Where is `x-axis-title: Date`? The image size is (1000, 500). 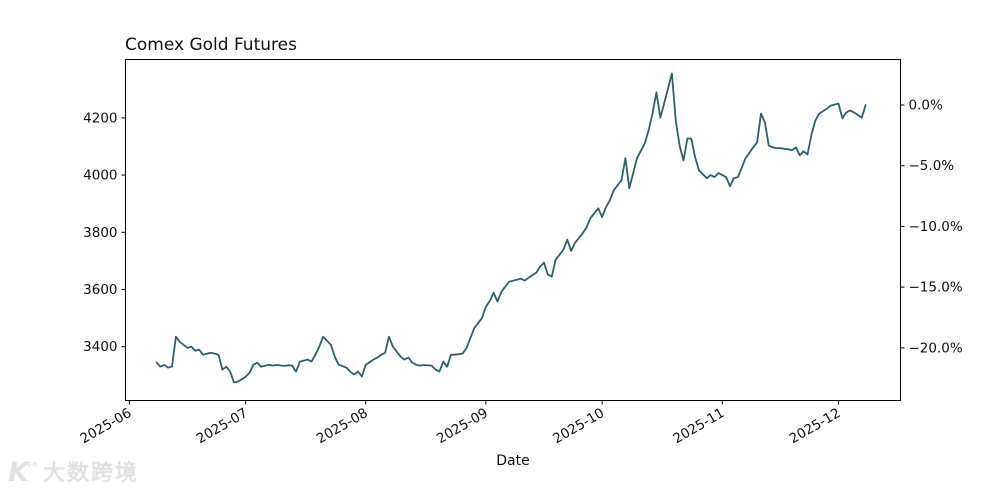 x-axis-title: Date is located at coordinates (513, 461).